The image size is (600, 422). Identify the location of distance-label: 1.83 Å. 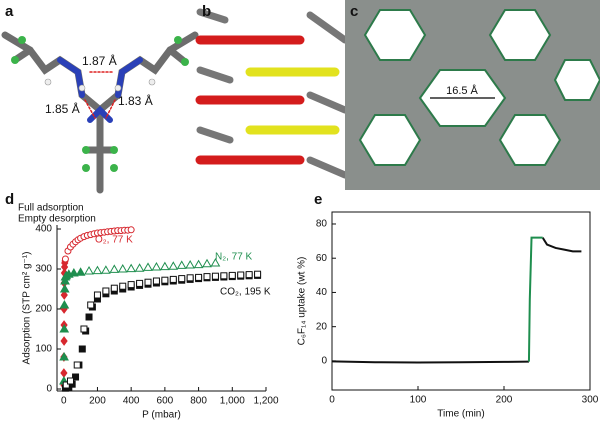
(135, 100).